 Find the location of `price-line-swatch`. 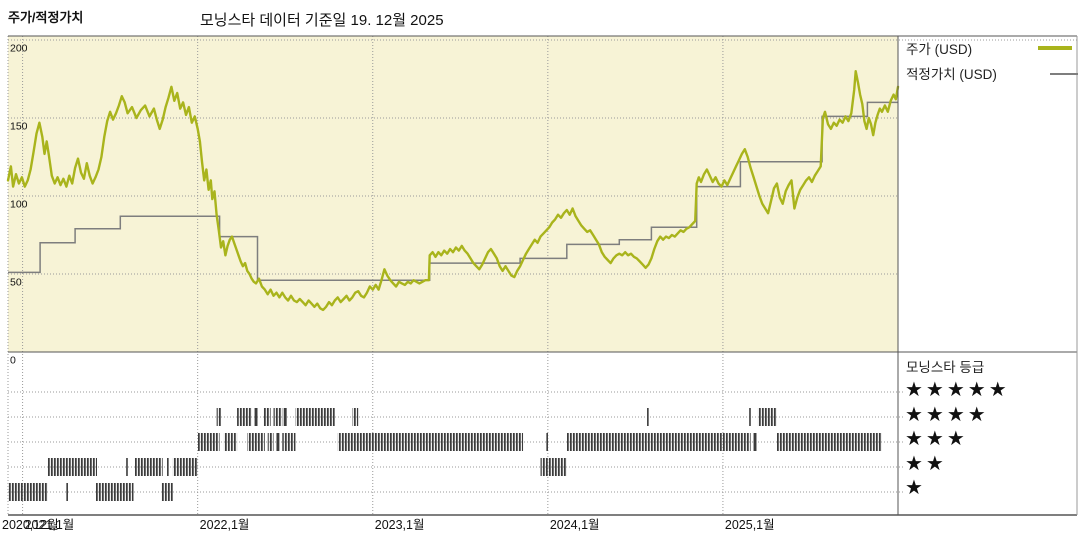

price-line-swatch is located at coordinates (1055, 48).